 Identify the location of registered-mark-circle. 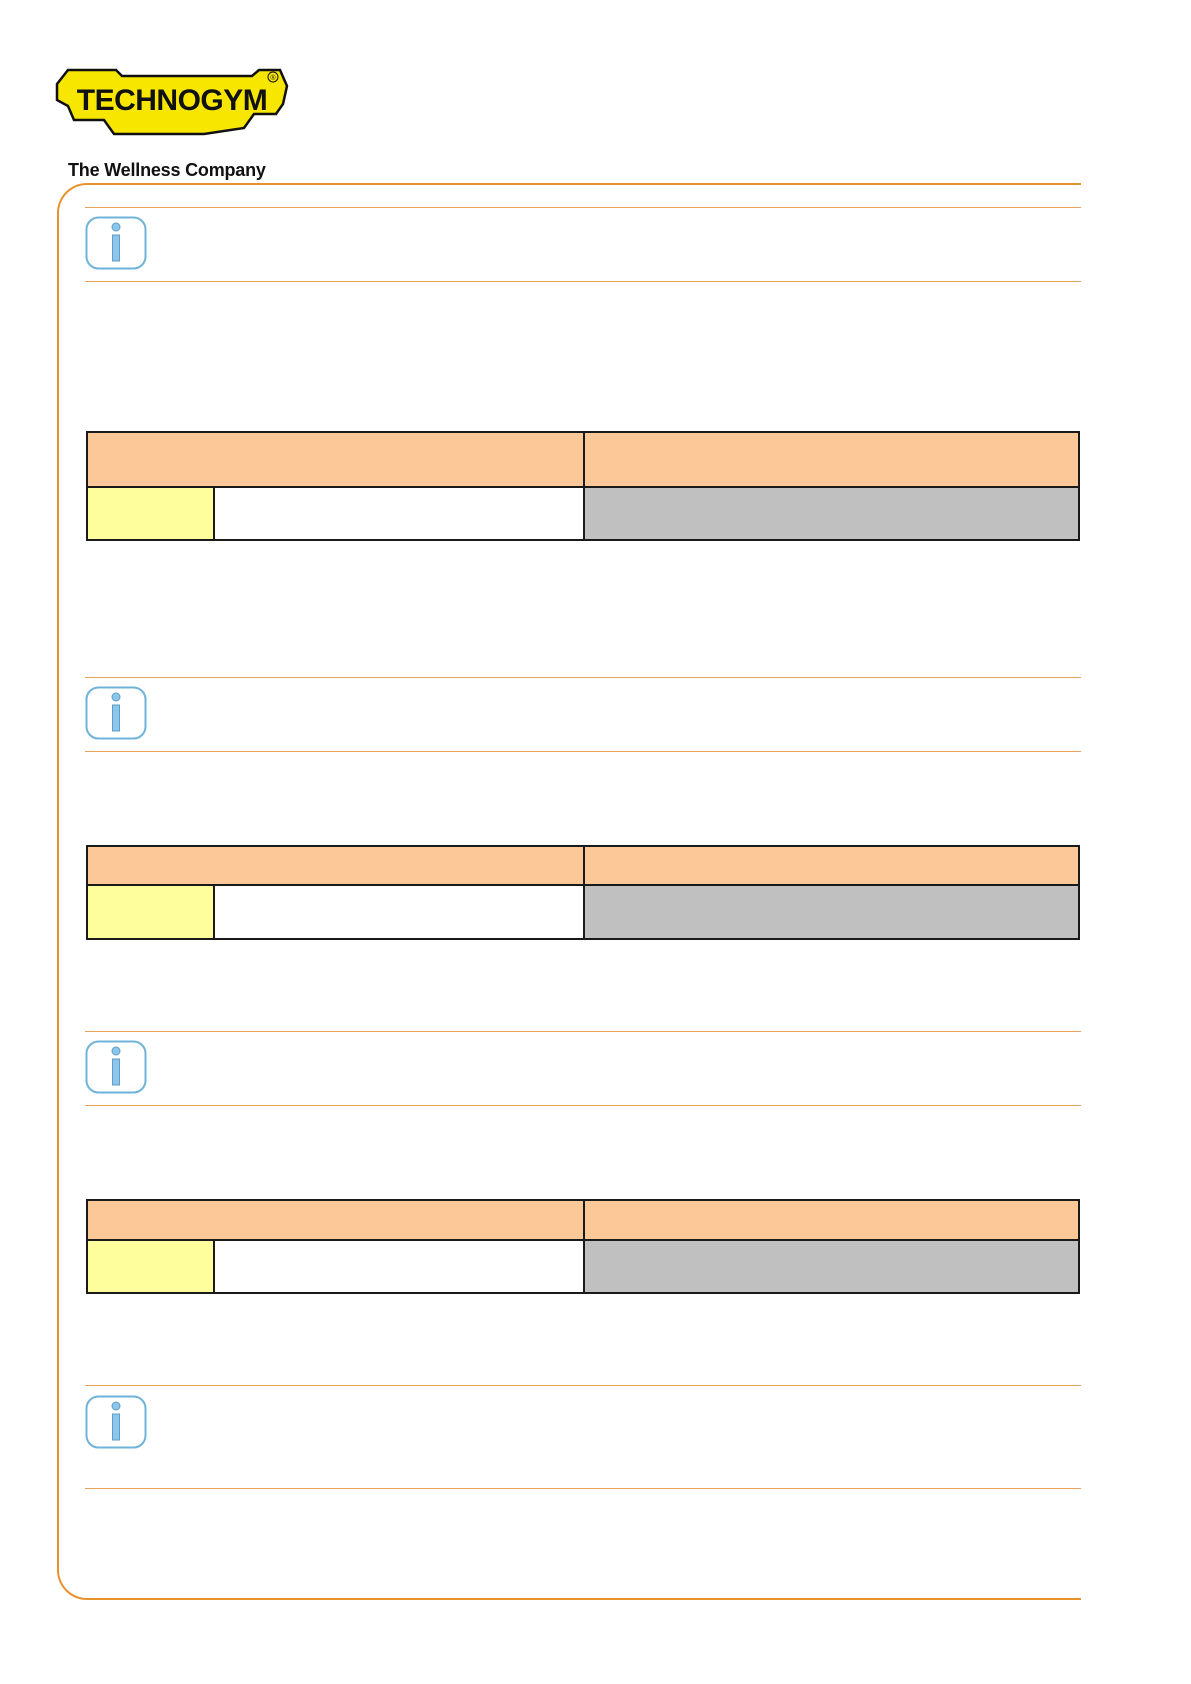
(273, 77).